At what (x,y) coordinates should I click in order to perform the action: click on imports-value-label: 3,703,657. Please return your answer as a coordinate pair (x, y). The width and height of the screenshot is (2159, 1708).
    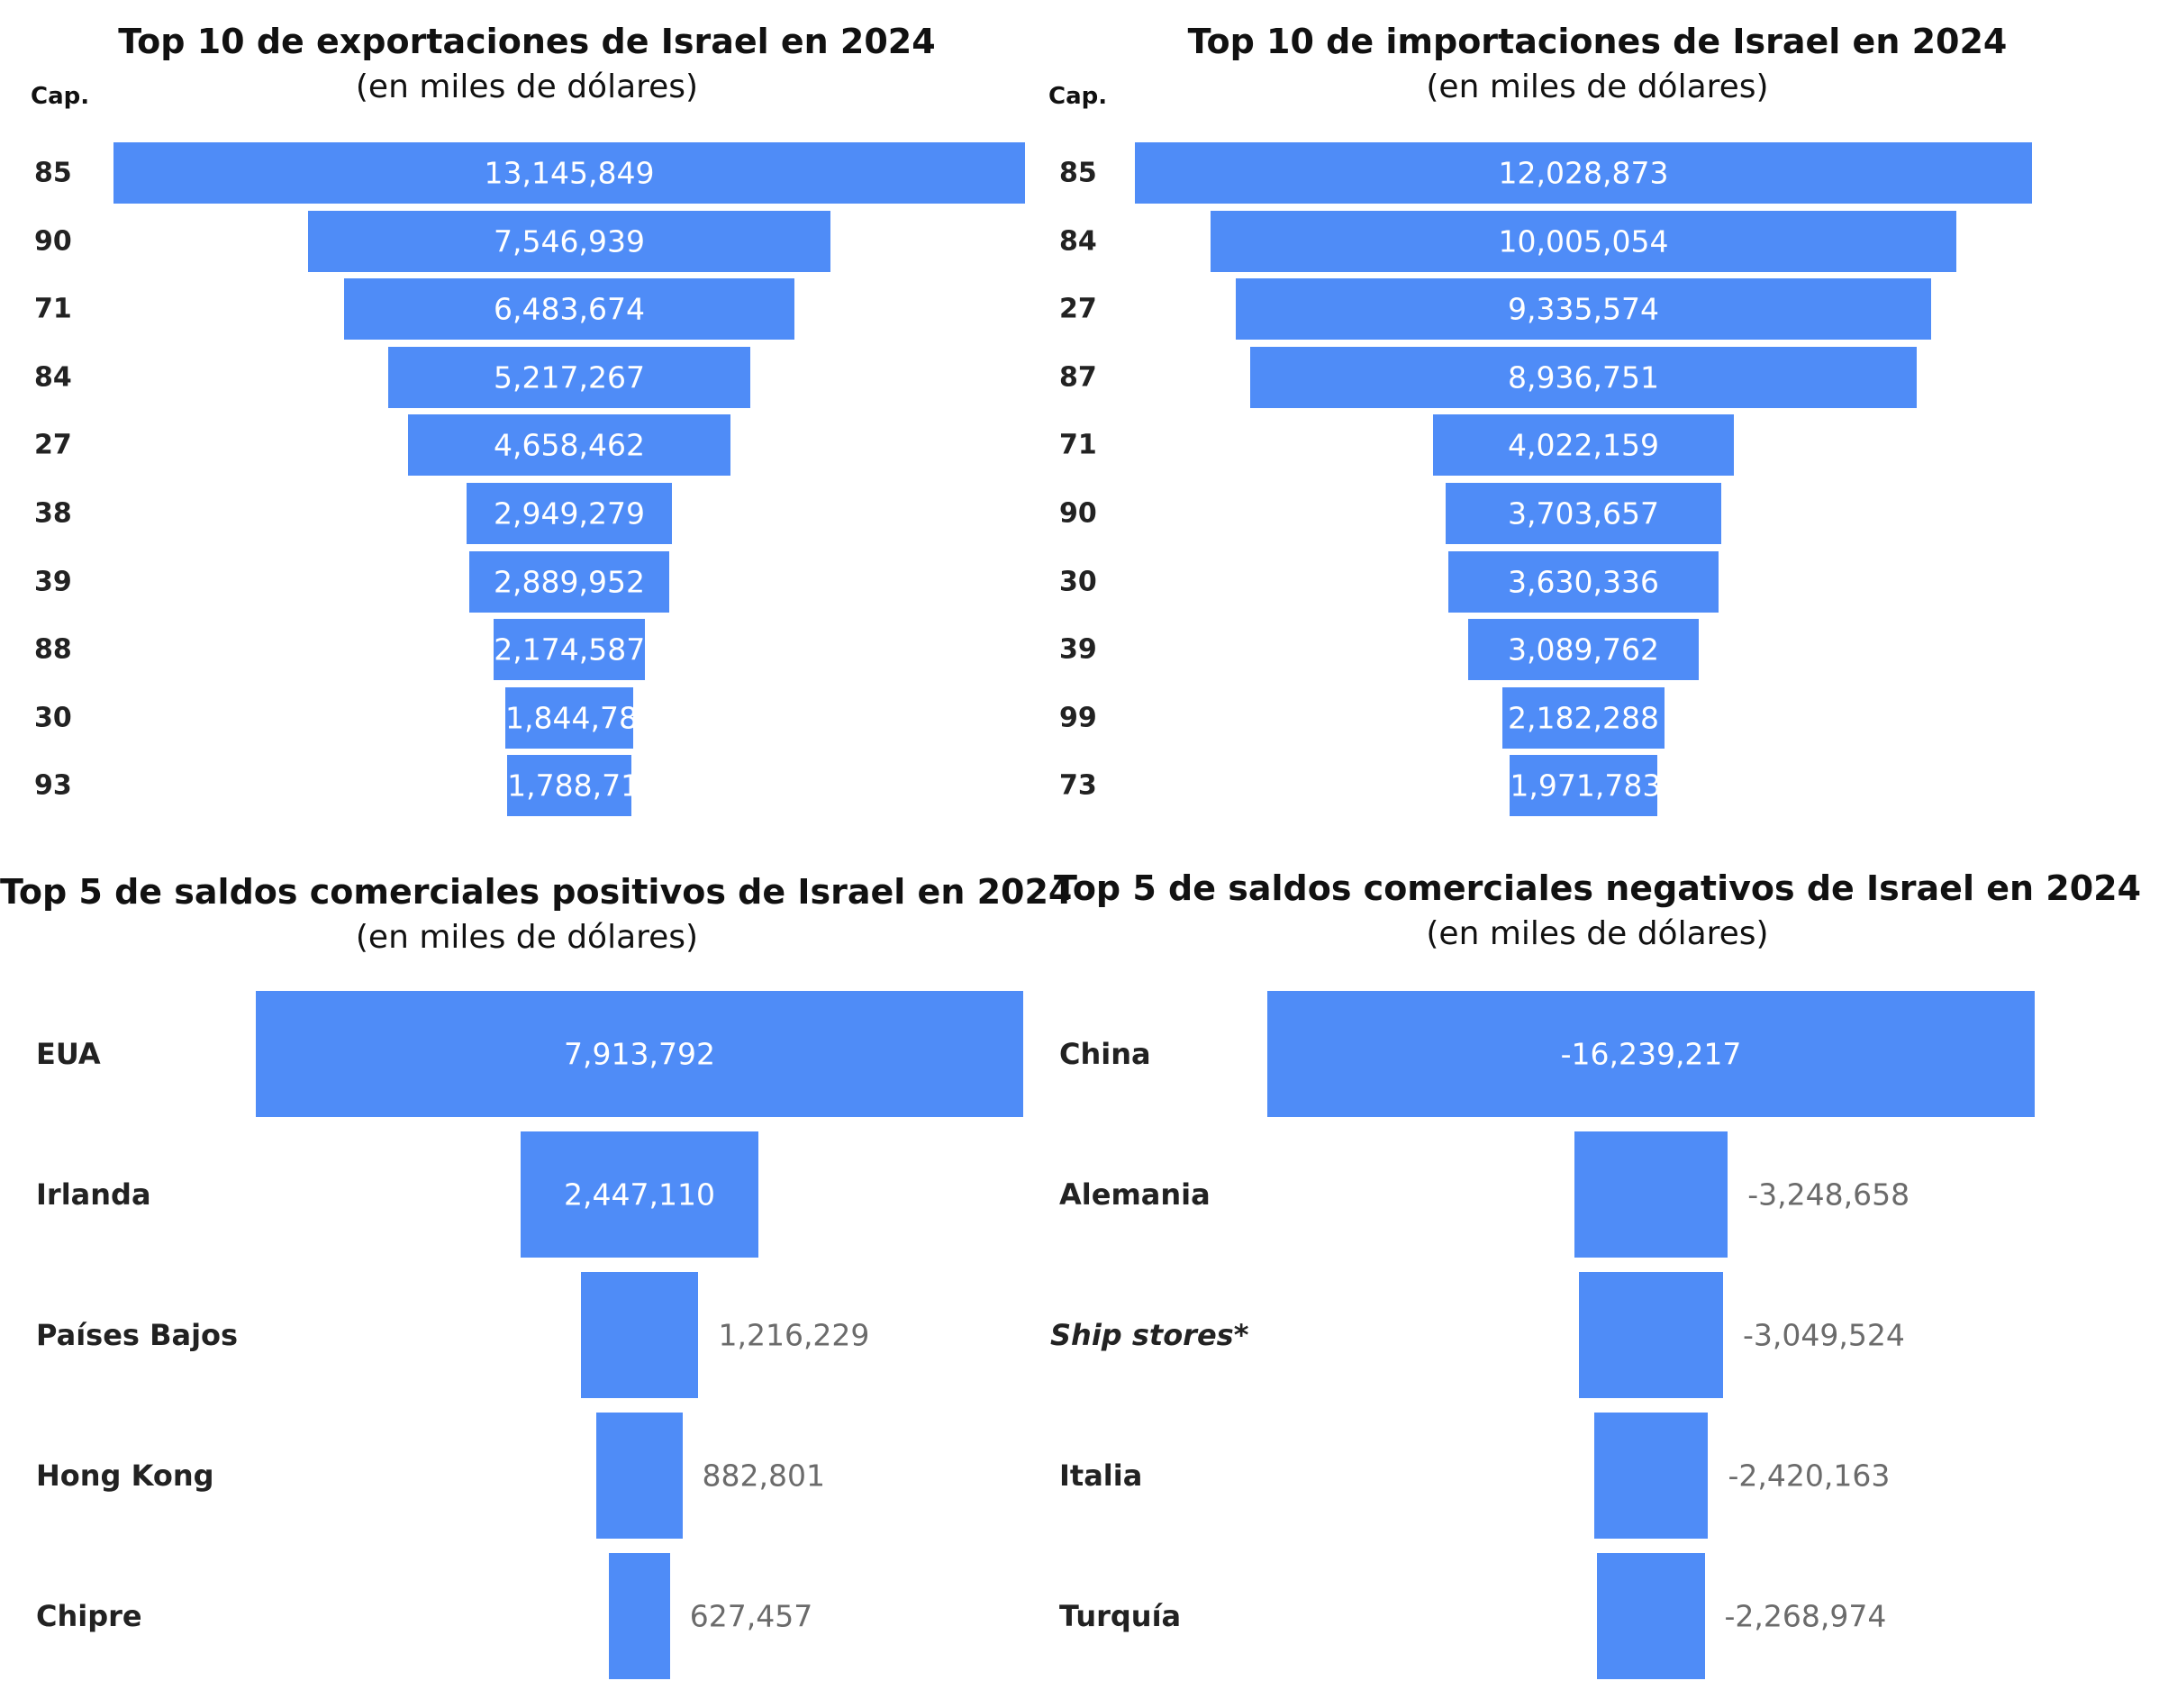
    Looking at the image, I should click on (1583, 513).